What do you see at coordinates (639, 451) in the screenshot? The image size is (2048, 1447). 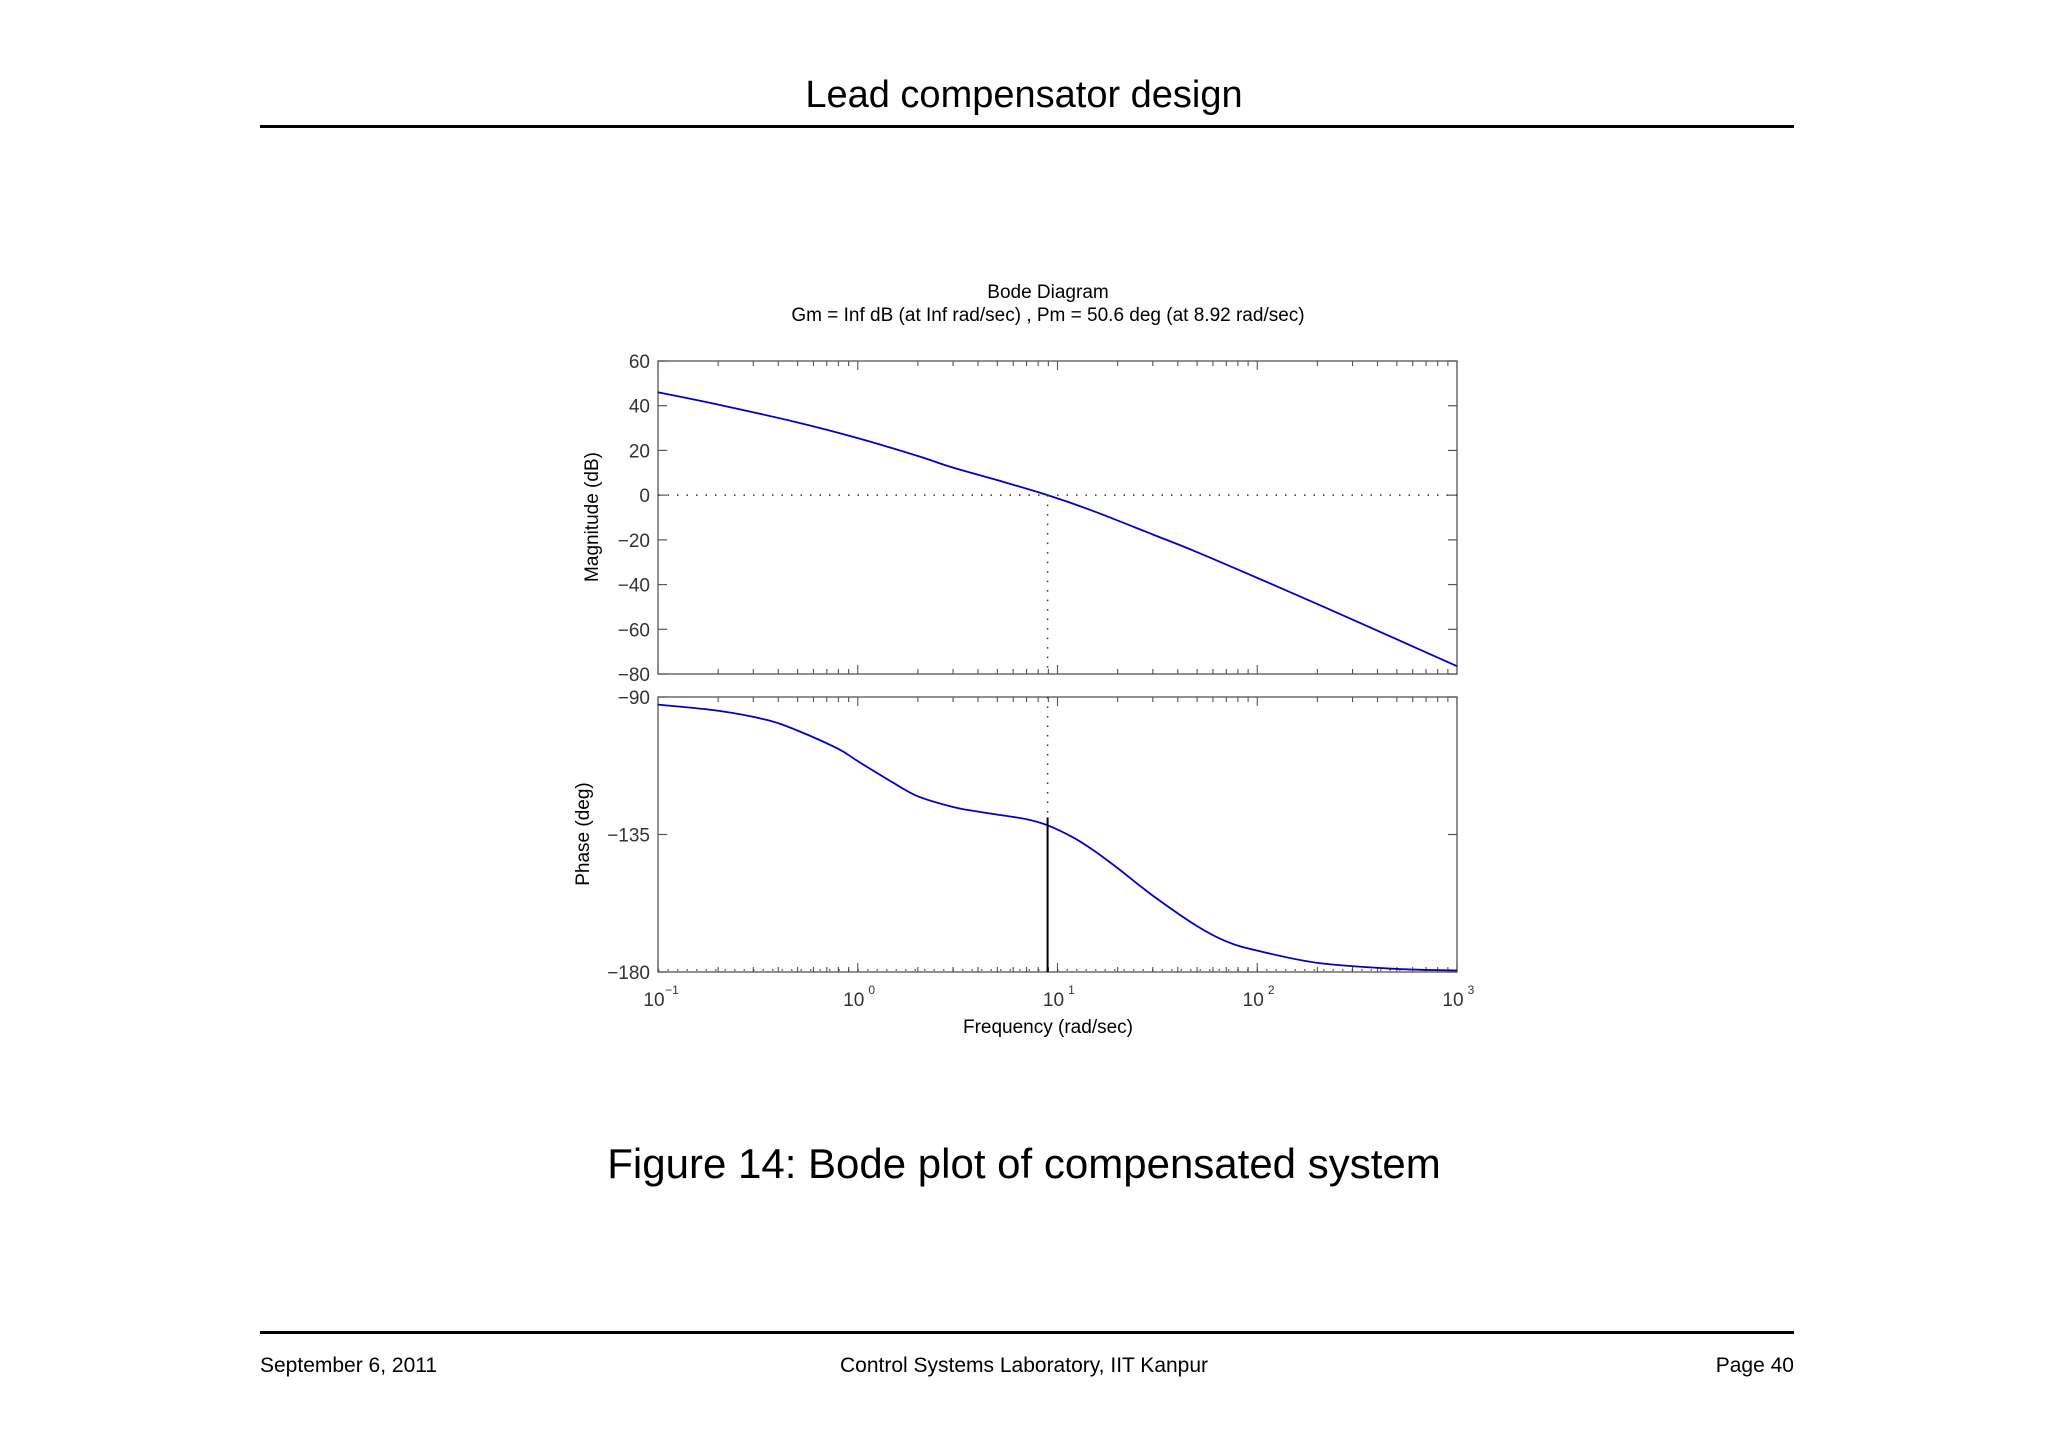 I see `magnitude-ytick-label: 20` at bounding box center [639, 451].